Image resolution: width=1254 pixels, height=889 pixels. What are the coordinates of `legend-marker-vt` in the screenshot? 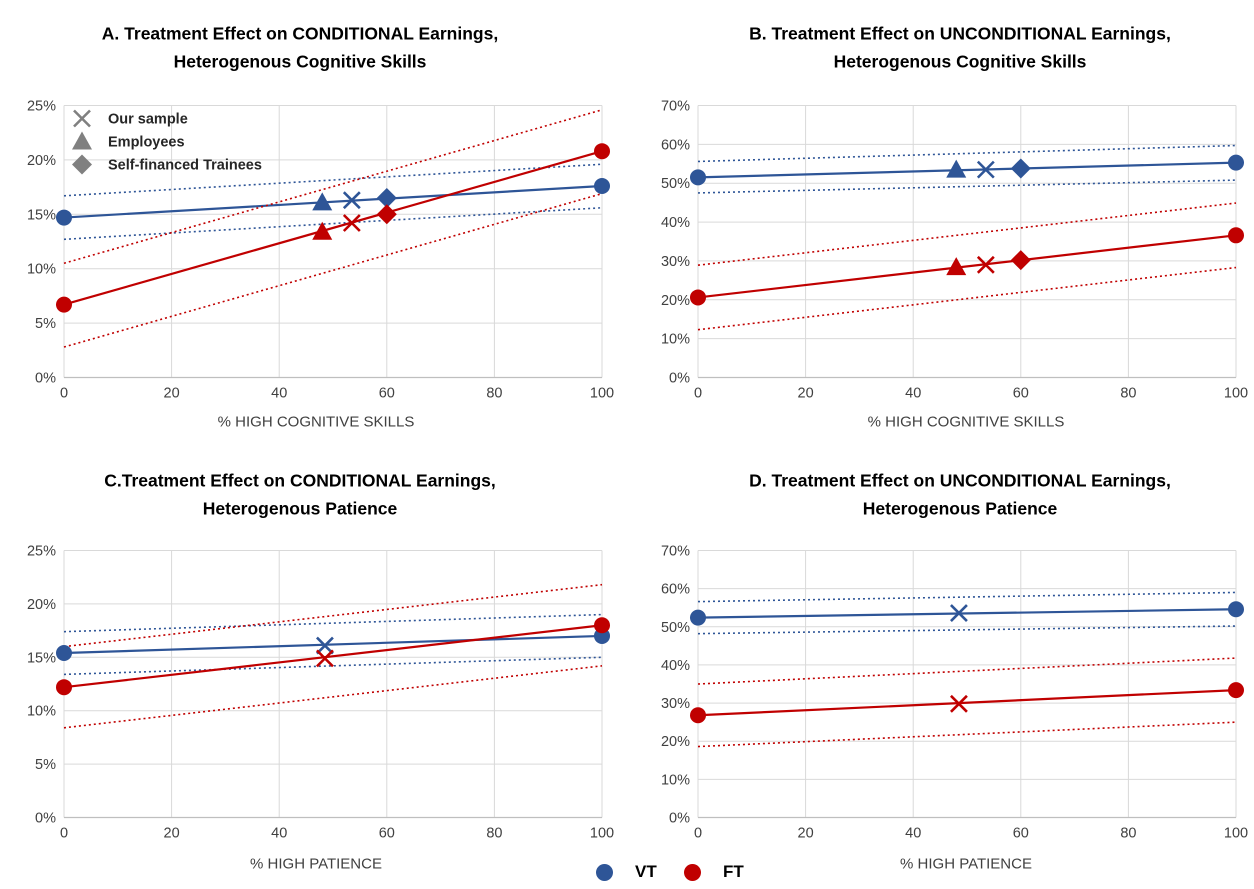 It's located at (604, 872).